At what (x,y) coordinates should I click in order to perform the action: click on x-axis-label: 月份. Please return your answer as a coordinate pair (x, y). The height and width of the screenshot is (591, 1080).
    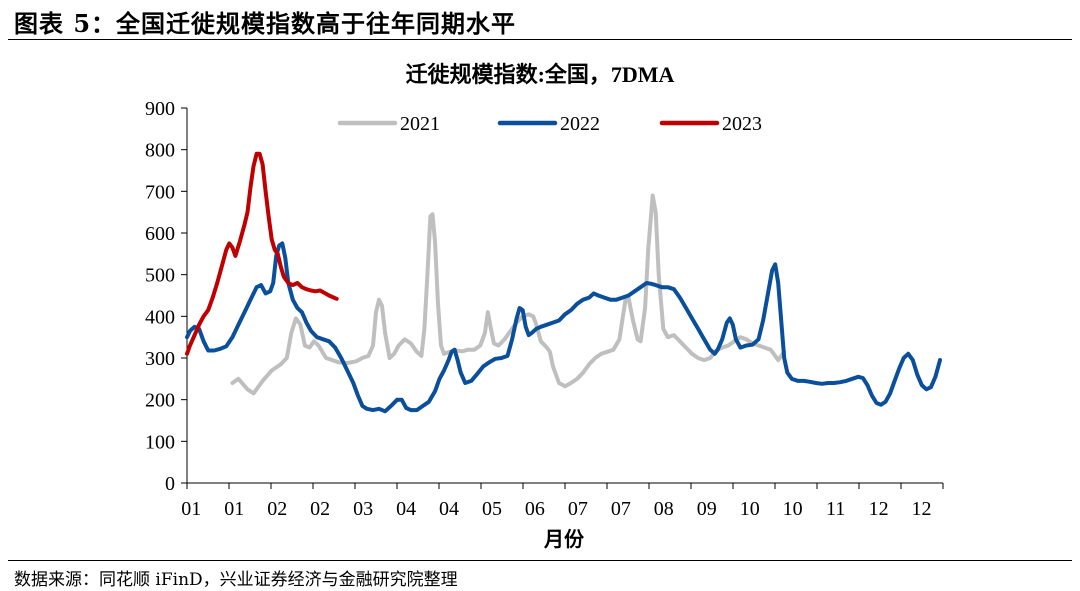
    Looking at the image, I should click on (564, 539).